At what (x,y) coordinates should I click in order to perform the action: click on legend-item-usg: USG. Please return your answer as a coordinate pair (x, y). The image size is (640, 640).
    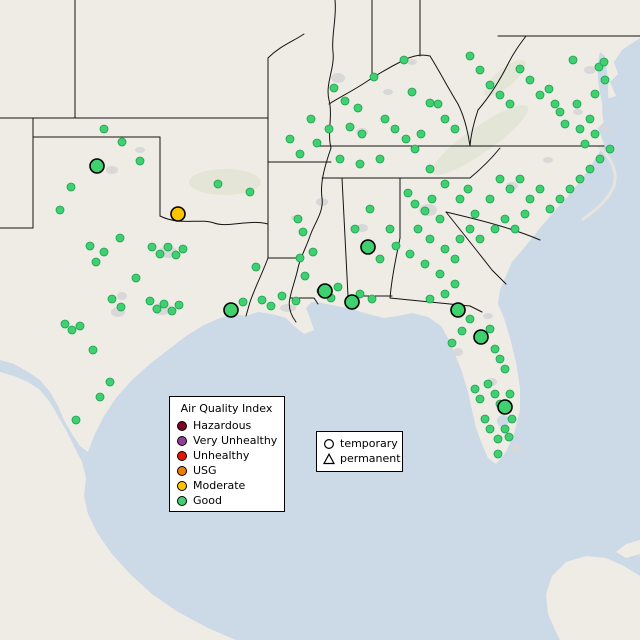
    Looking at the image, I should click on (226, 470).